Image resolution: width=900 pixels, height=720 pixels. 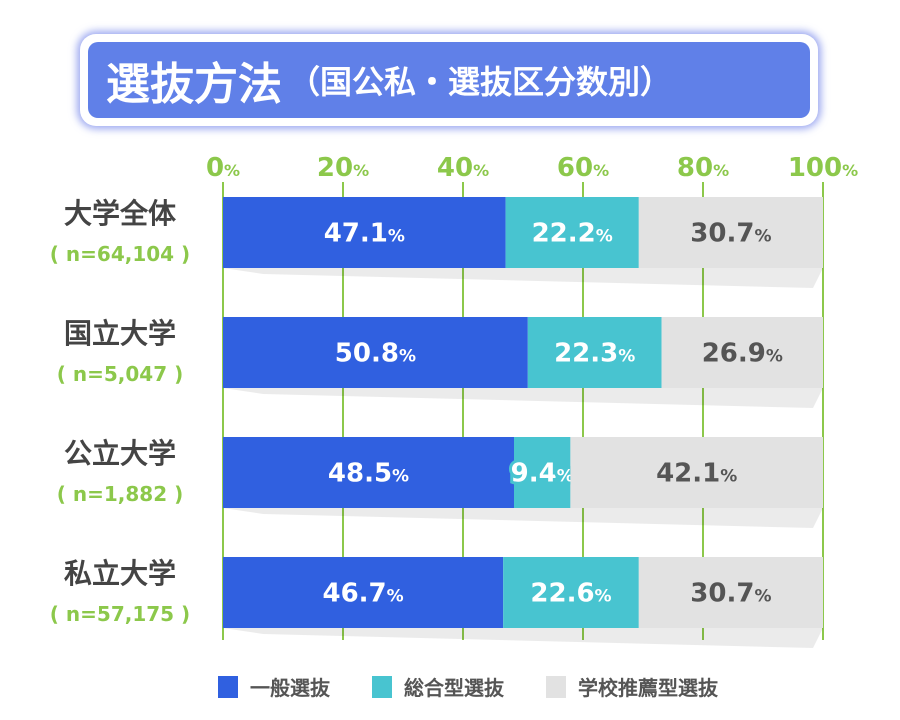 I want to click on category-n-label: ( n=64,104 ), so click(x=120, y=254).